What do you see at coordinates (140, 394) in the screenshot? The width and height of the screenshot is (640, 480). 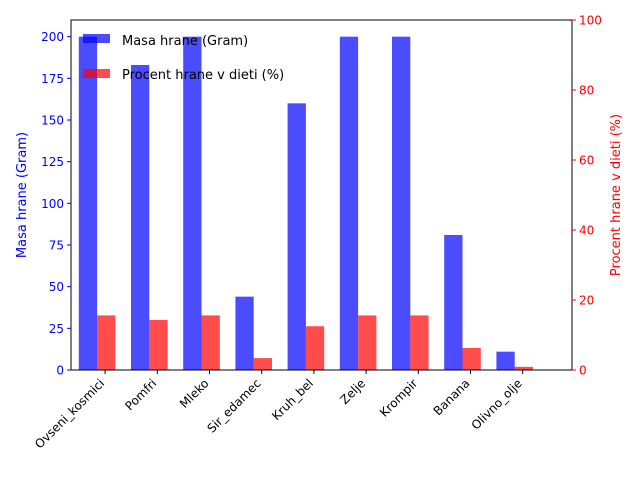 I see `x-tick-label: Pomfri` at bounding box center [140, 394].